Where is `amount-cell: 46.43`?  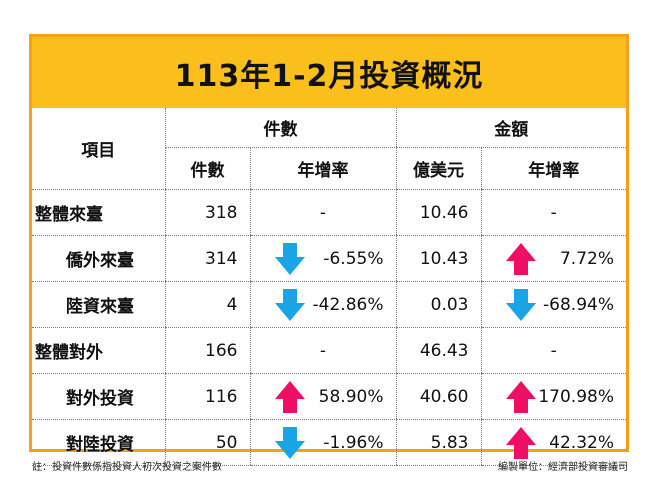
amount-cell: 46.43 is located at coordinates (438, 350).